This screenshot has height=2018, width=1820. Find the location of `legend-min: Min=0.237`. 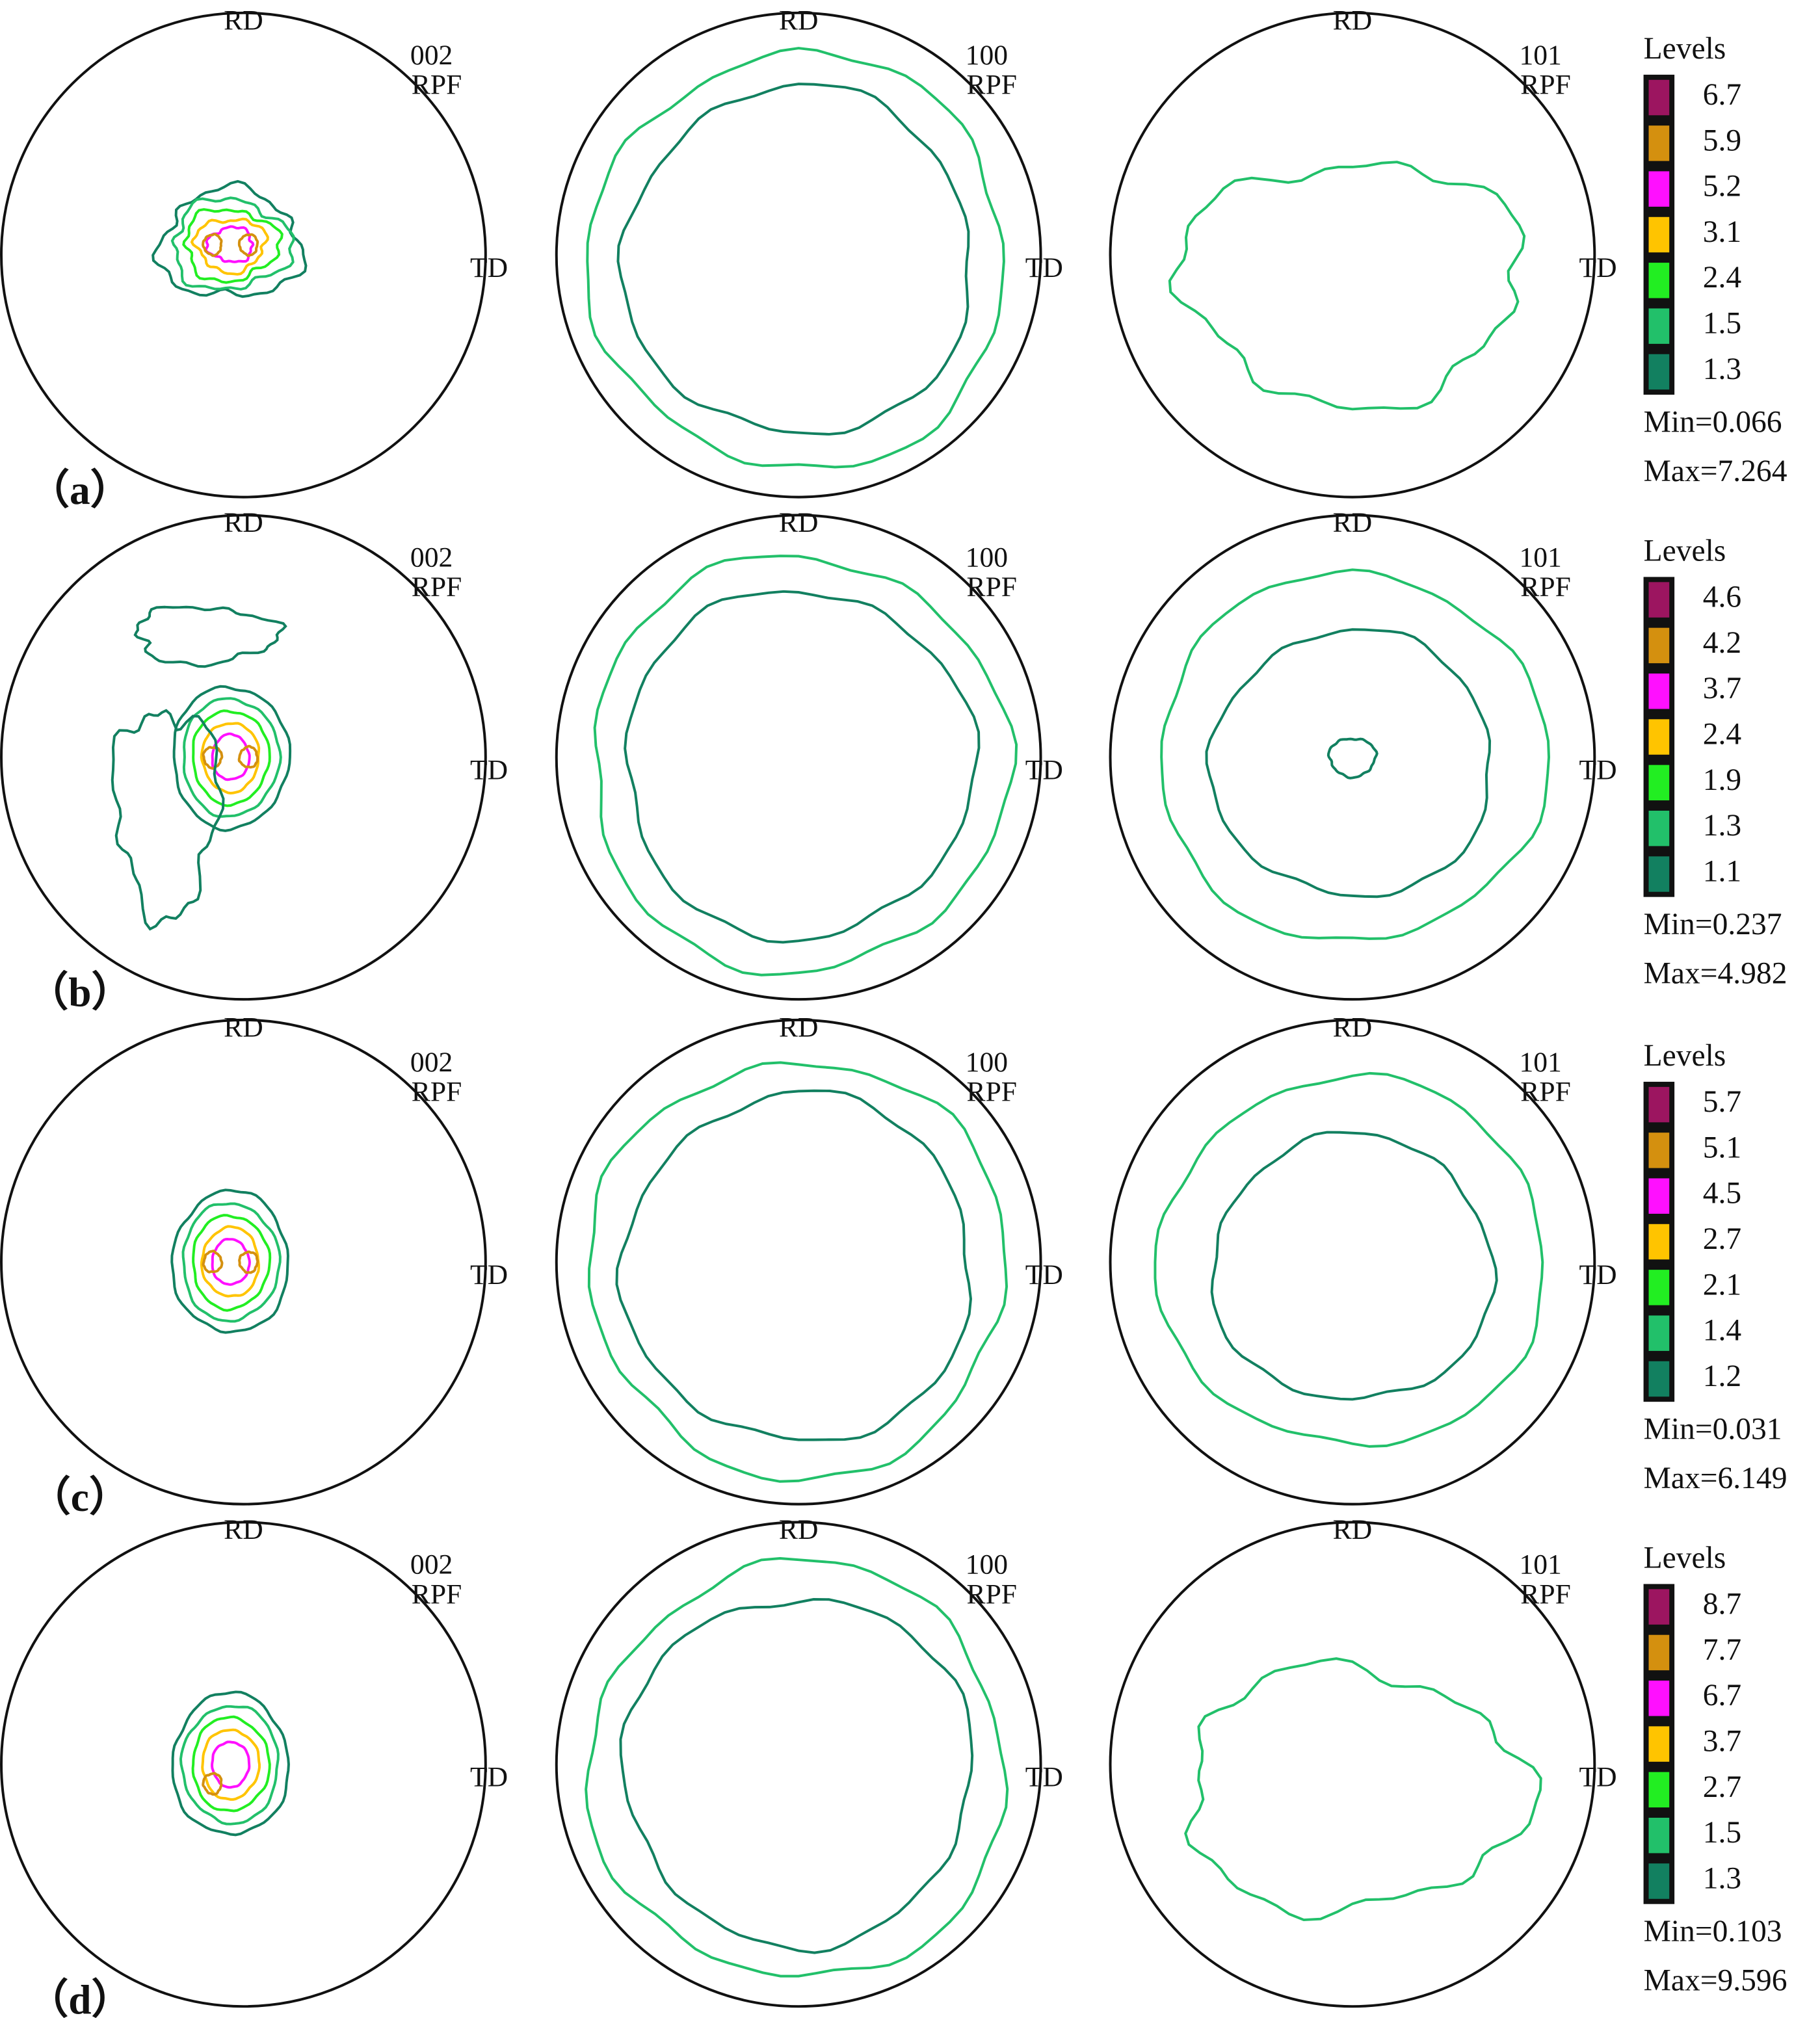

legend-min: Min=0.237 is located at coordinates (1713, 924).